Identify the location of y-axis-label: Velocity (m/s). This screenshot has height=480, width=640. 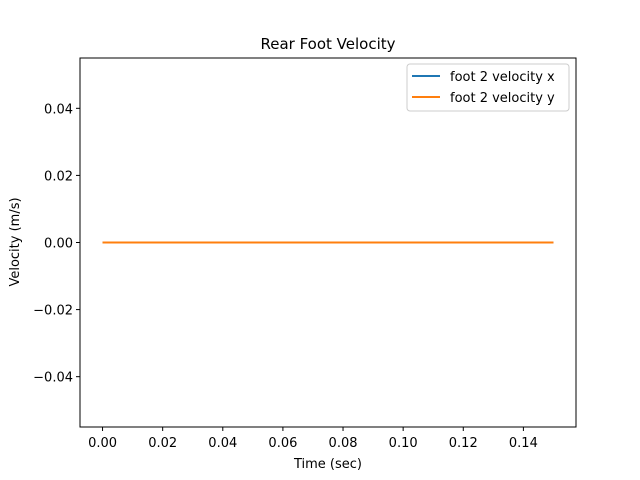
(15, 241).